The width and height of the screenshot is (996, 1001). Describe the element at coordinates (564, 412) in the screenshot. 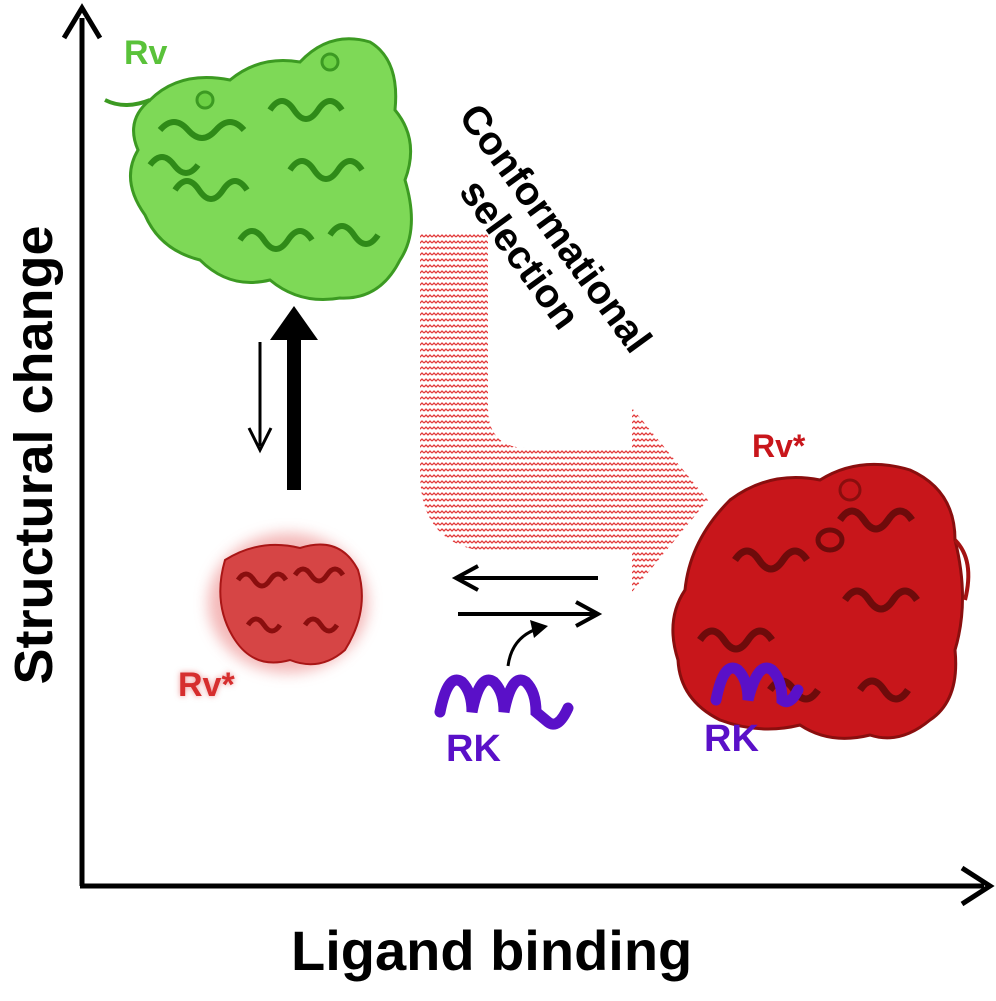

I see `conformational-selection-arrow-icon` at that location.